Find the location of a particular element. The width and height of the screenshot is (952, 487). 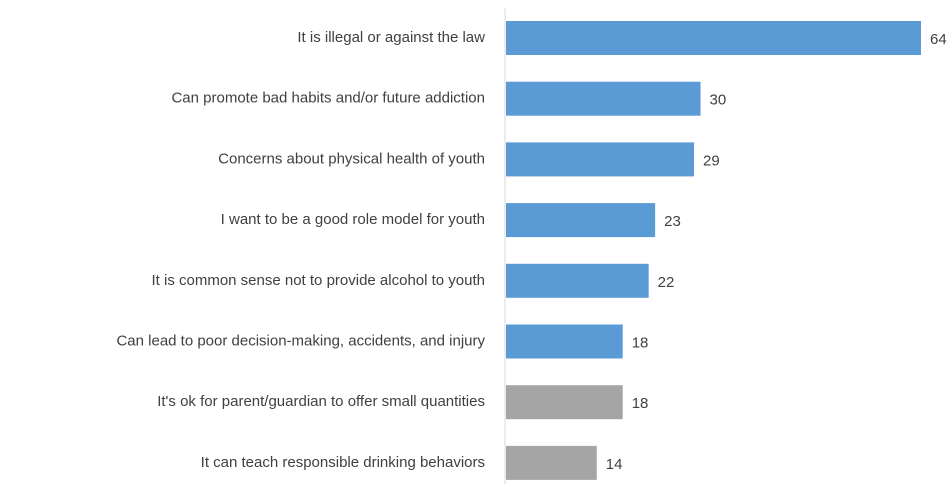

value-label-3: 23 is located at coordinates (672, 221).